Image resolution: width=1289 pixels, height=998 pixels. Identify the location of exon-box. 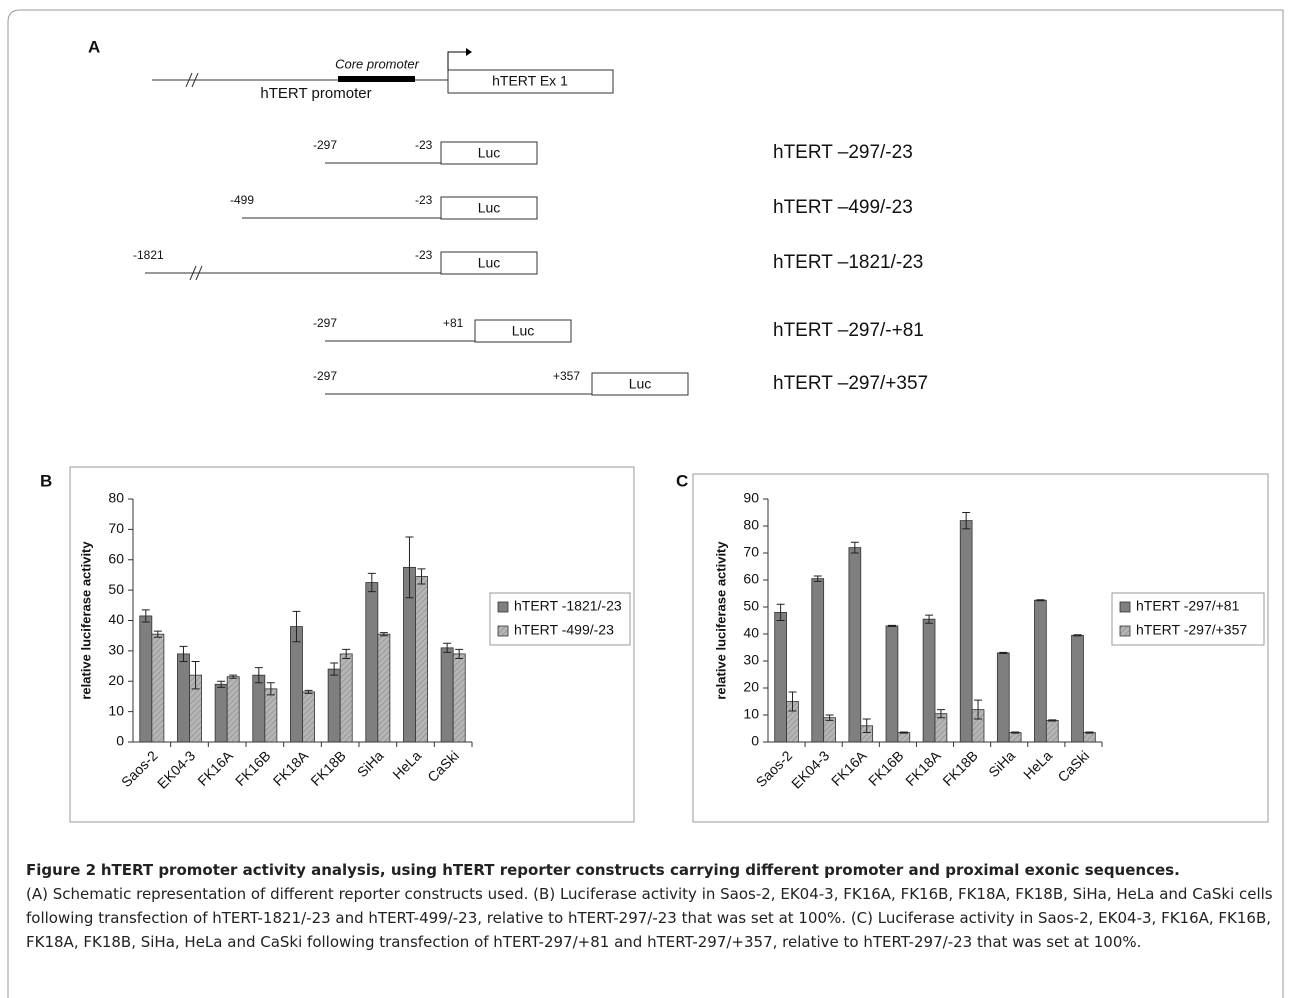
(530, 81).